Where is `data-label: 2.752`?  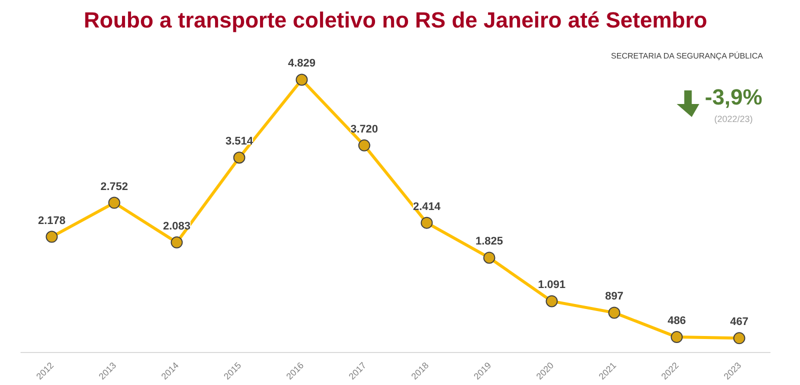
data-label: 2.752 is located at coordinates (114, 186).